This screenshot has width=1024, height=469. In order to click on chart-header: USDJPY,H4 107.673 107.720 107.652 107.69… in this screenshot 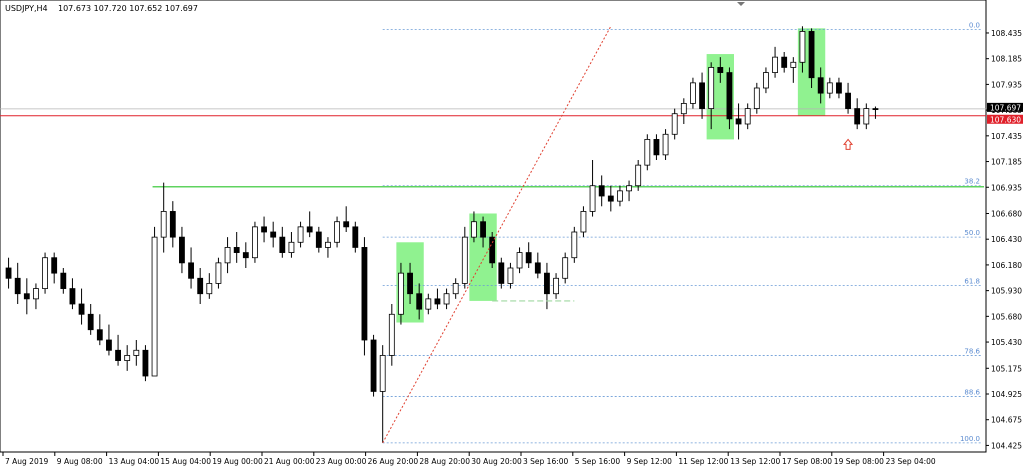, I will do `click(101, 8)`.